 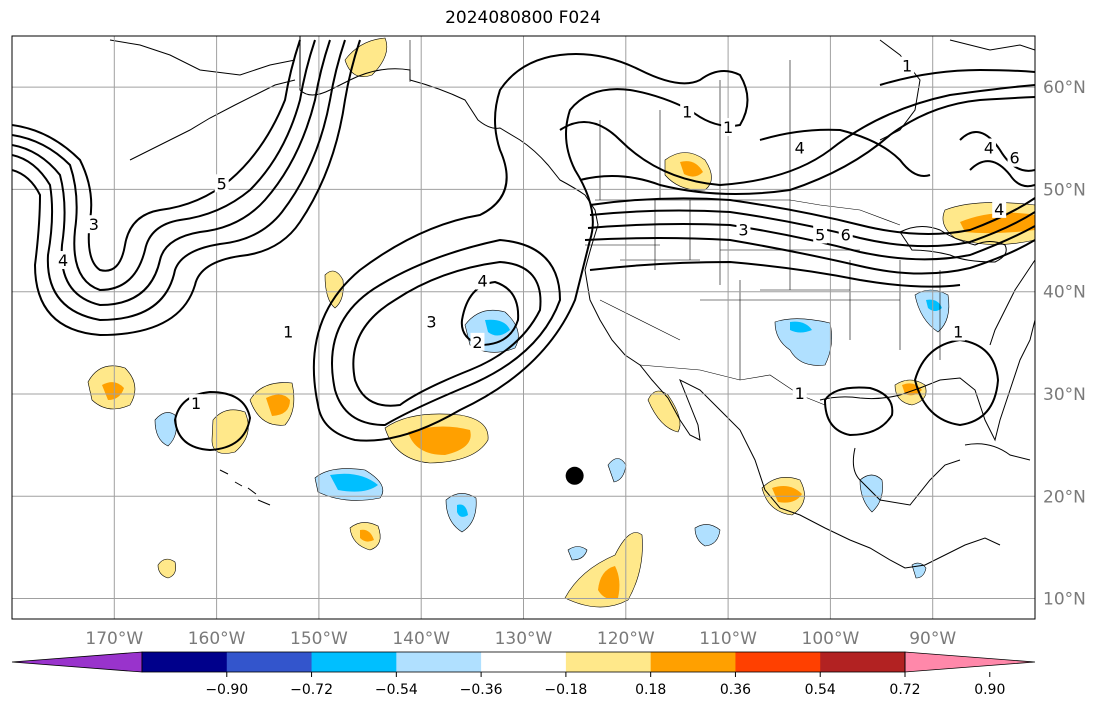 What do you see at coordinates (114, 639) in the screenshot?
I see `longitude-tick-label: 170°W` at bounding box center [114, 639].